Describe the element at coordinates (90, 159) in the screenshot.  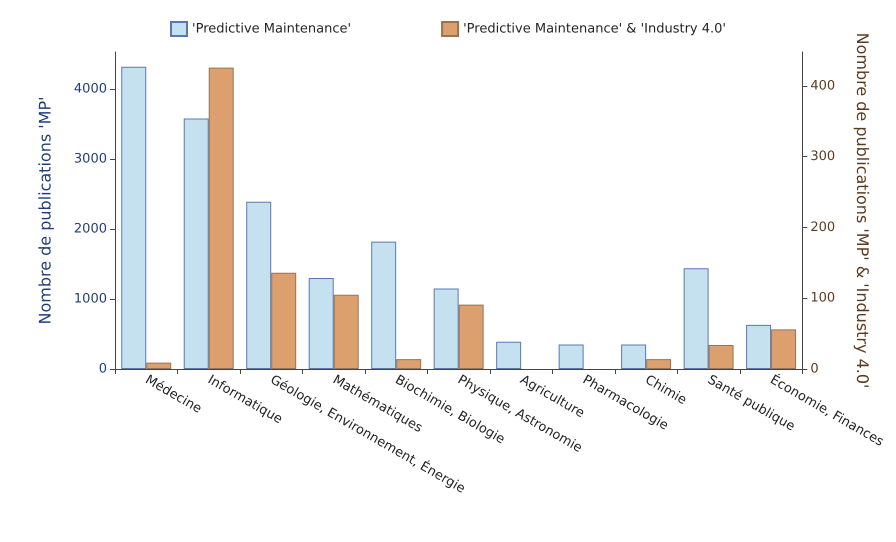
I see `y-tick-label: 3000` at that location.